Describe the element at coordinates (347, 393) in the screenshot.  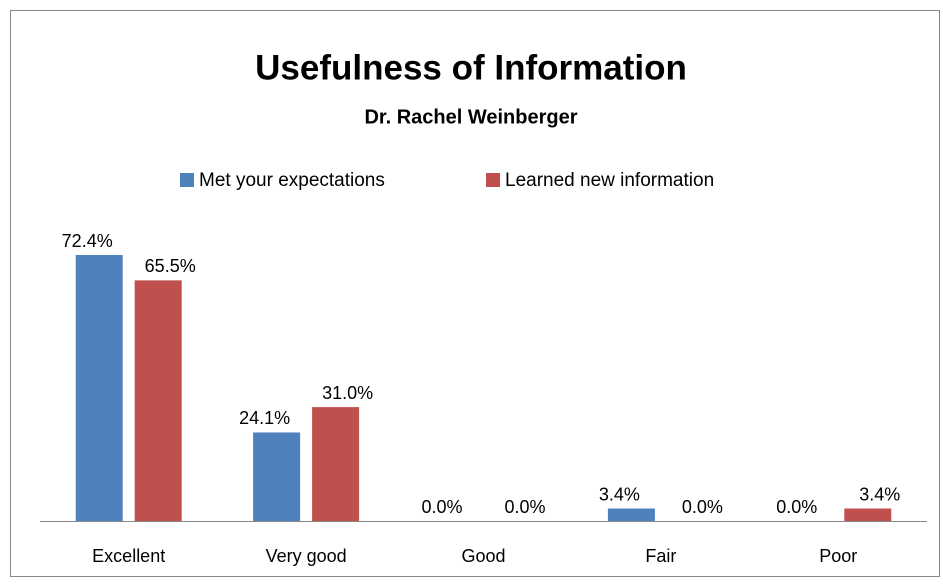
I see `value-label: 31.0%` at that location.